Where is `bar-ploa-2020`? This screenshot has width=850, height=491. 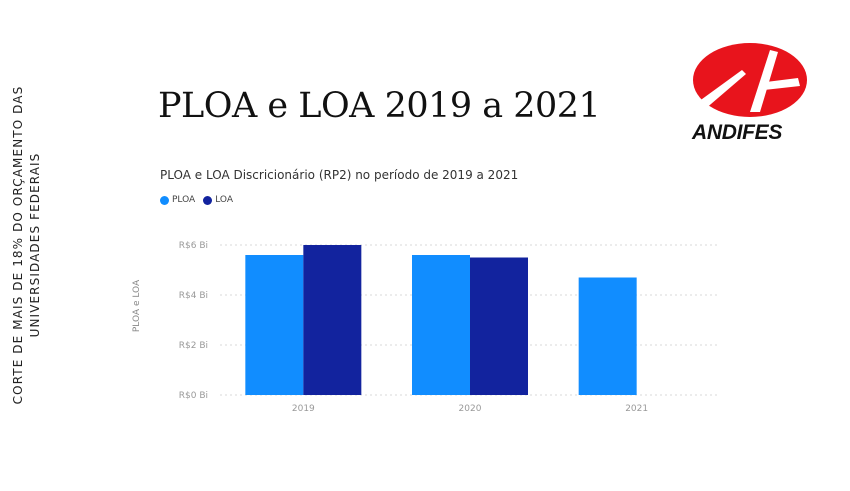 bar-ploa-2020 is located at coordinates (441, 325).